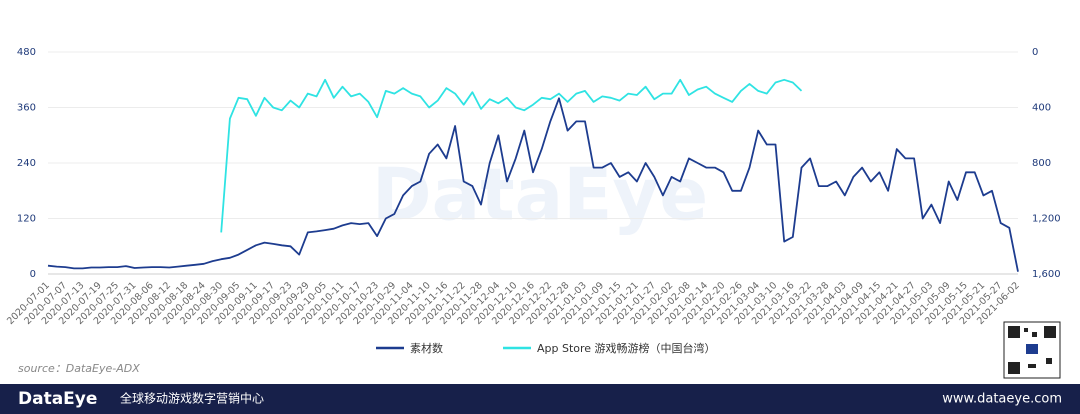  What do you see at coordinates (1032, 350) in the screenshot?
I see `qr-code` at bounding box center [1032, 350].